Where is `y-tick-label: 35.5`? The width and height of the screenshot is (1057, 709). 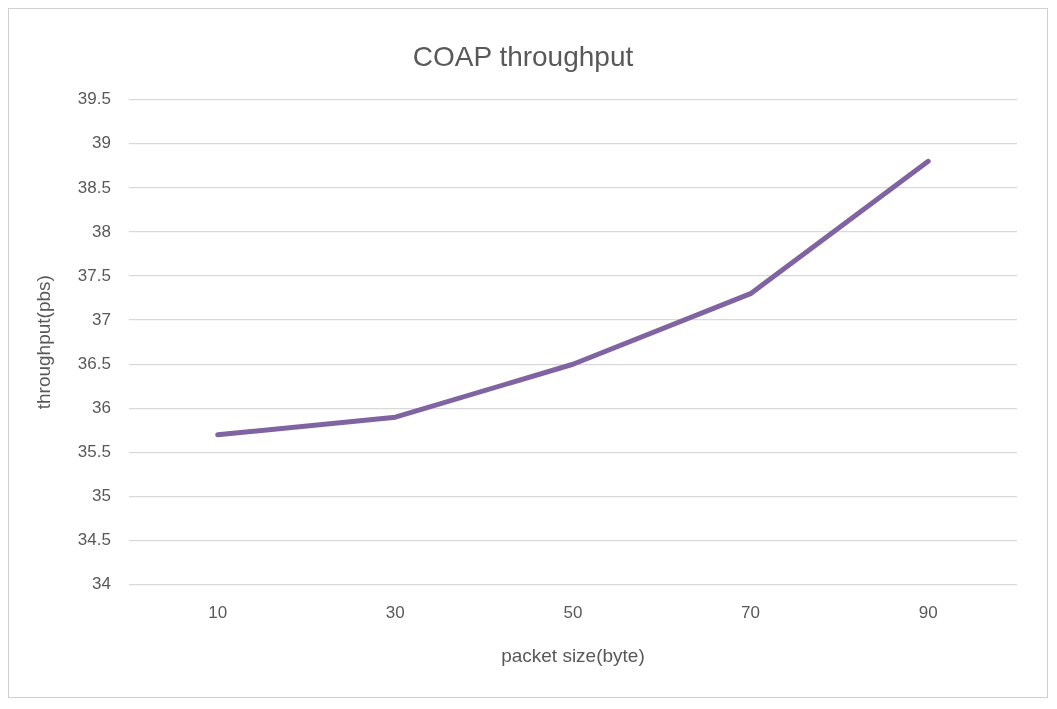
y-tick-label: 35.5 is located at coordinates (94, 452).